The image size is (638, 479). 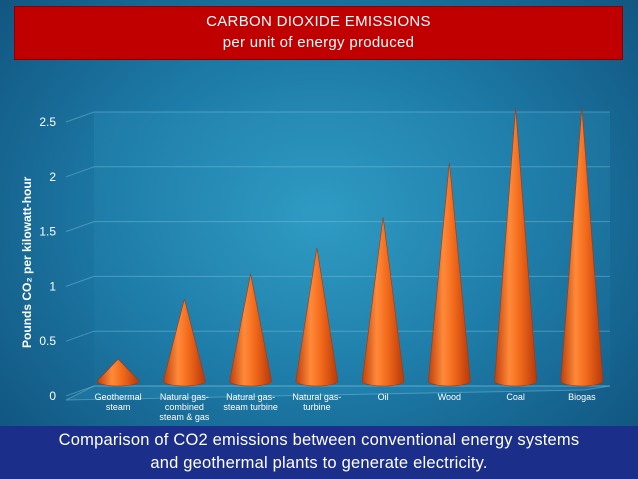 What do you see at coordinates (52, 177) in the screenshot?
I see `y-tick-label: 2` at bounding box center [52, 177].